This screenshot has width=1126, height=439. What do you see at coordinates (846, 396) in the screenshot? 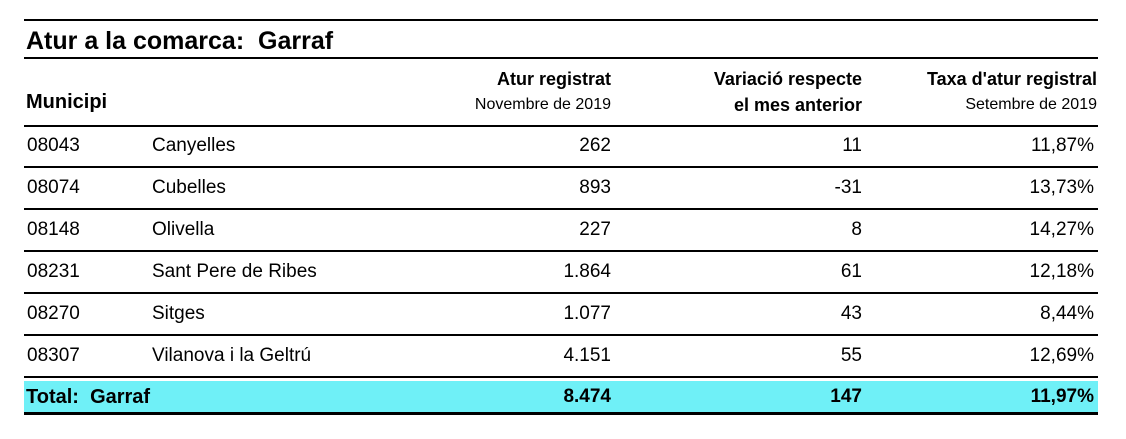
I see `total-value: 147` at bounding box center [846, 396].